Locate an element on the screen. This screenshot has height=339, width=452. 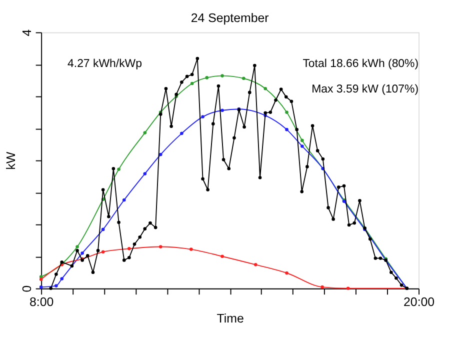
y-tick-label: 0 is located at coordinates (27, 288).